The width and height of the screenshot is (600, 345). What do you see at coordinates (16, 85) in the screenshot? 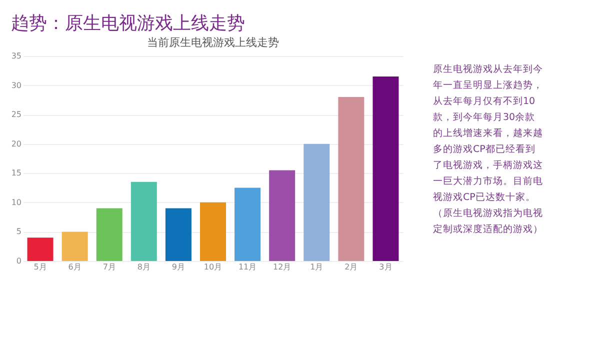
I see `y-tick-label: 30` at bounding box center [16, 85].